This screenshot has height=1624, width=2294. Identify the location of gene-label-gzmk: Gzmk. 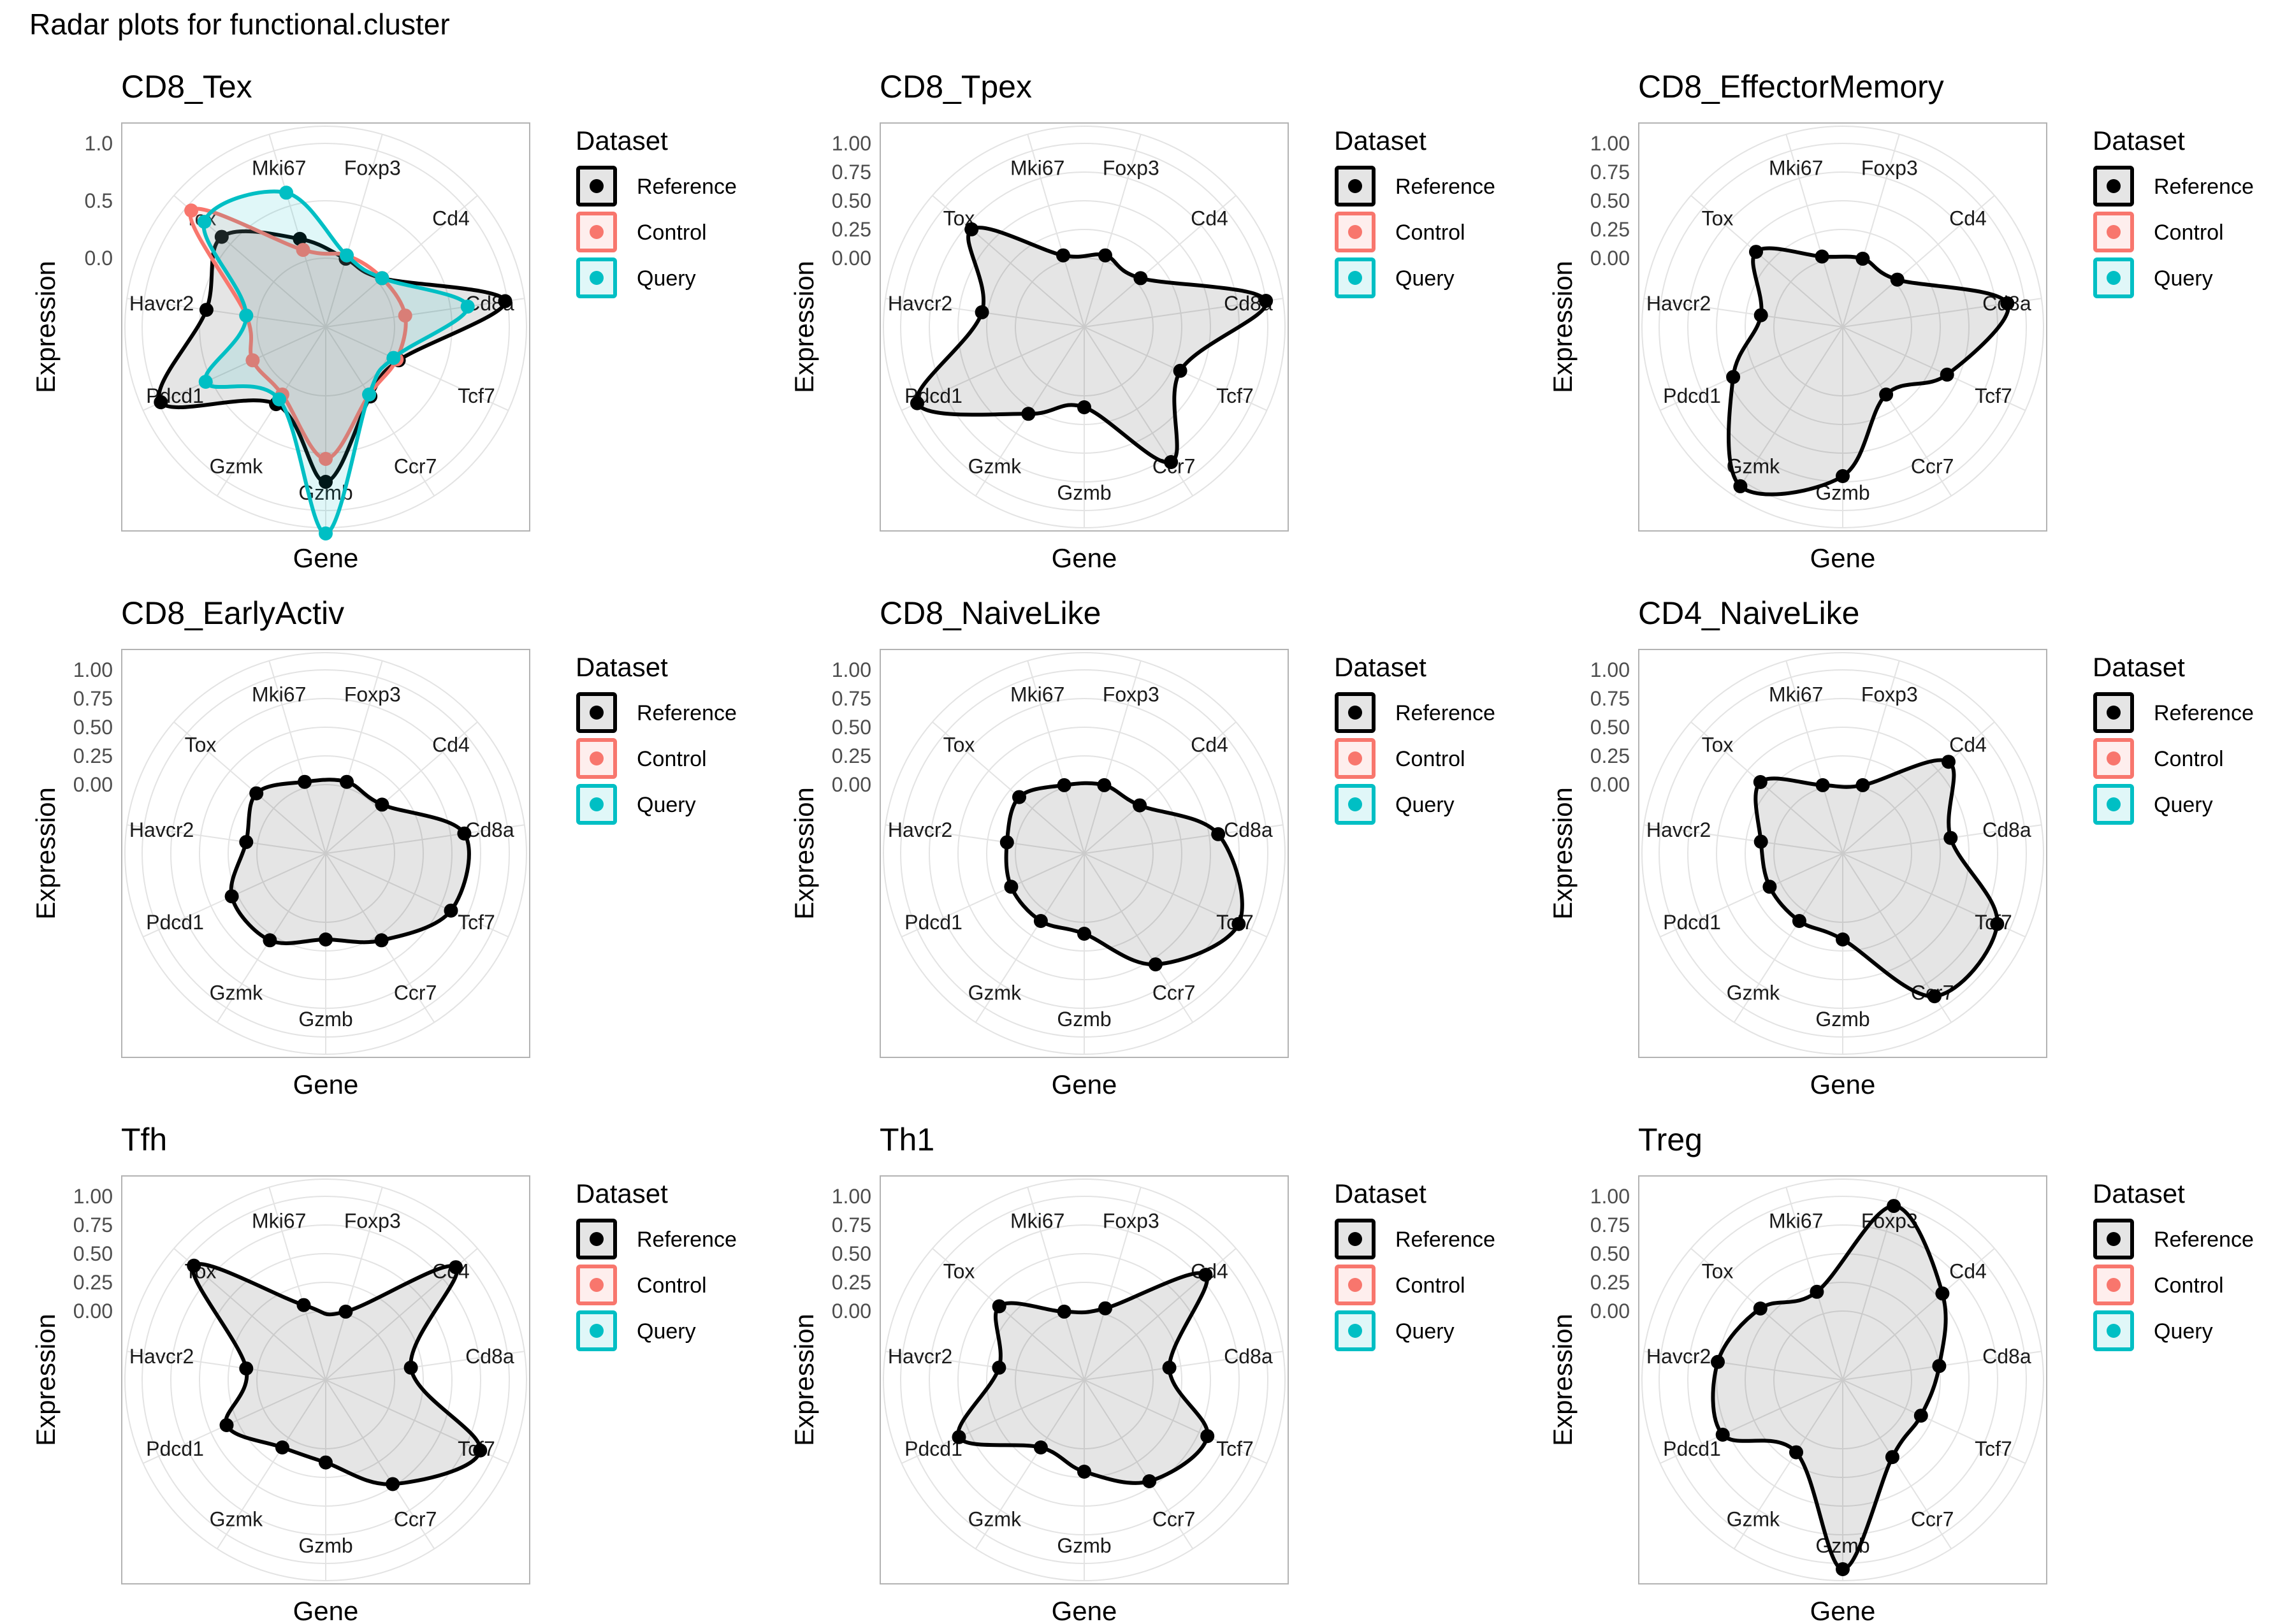
(237, 993).